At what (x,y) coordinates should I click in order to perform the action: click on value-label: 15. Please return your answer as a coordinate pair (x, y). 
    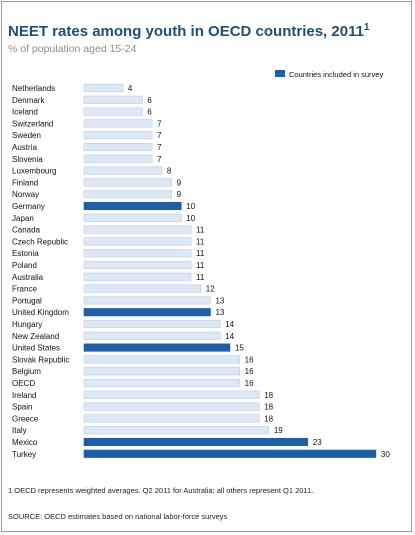
    Looking at the image, I should click on (239, 348).